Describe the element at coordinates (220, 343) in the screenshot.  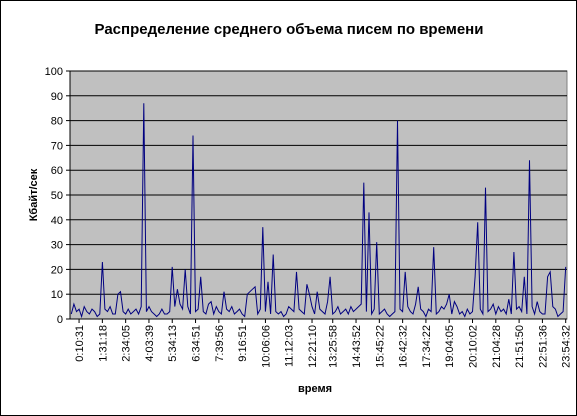
I see `x-tick-label: 7:39:56` at that location.